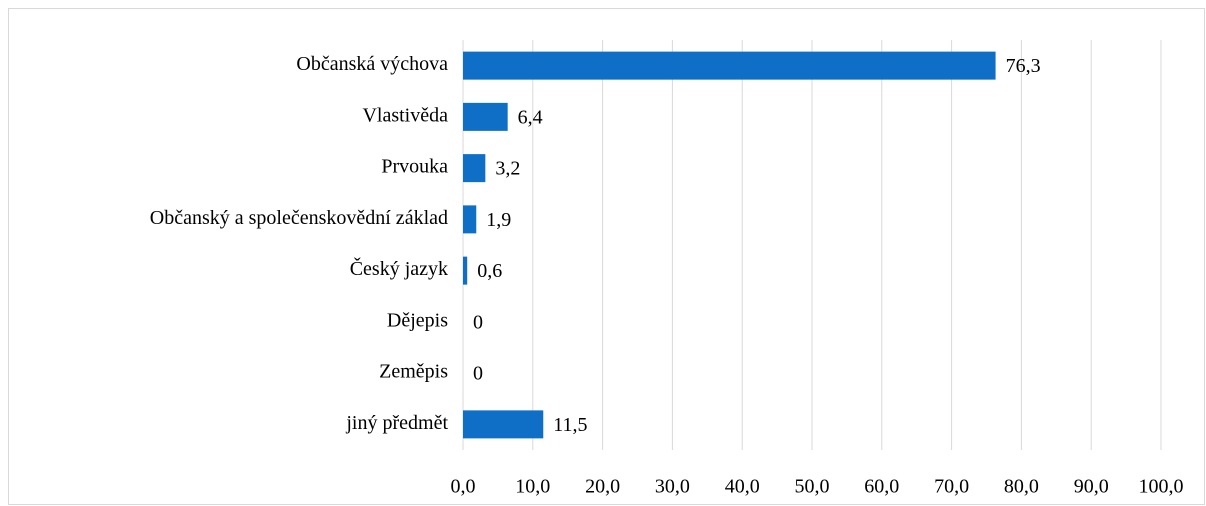 This screenshot has height=506, width=1206. Describe the element at coordinates (396, 423) in the screenshot. I see `y-tick-label: jiný předmět` at that location.